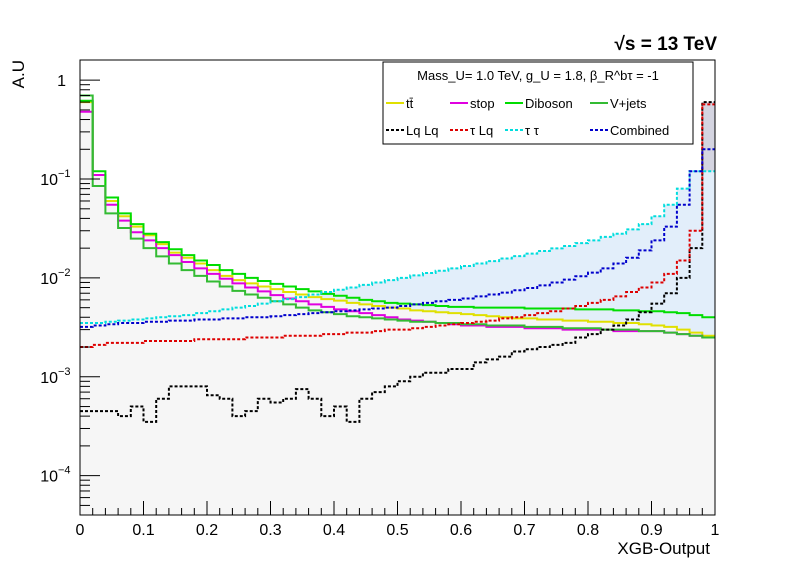 The image size is (796, 577). Describe the element at coordinates (639, 130) in the screenshot. I see `legend-label: Combined` at that location.